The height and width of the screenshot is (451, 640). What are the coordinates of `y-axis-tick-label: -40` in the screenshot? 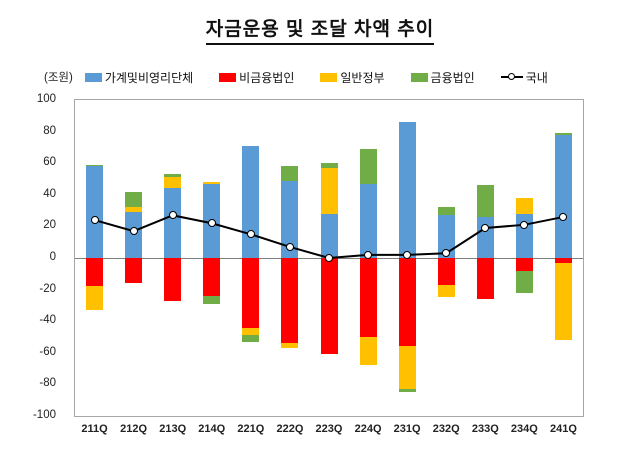 It's located at (47, 320).